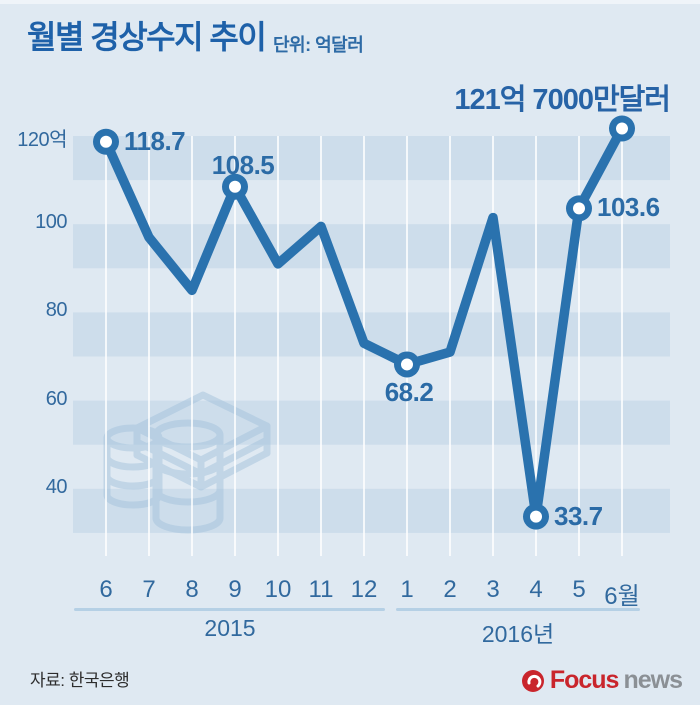 The height and width of the screenshot is (705, 700). Describe the element at coordinates (192, 589) in the screenshot. I see `x-axis-label: 8` at that location.